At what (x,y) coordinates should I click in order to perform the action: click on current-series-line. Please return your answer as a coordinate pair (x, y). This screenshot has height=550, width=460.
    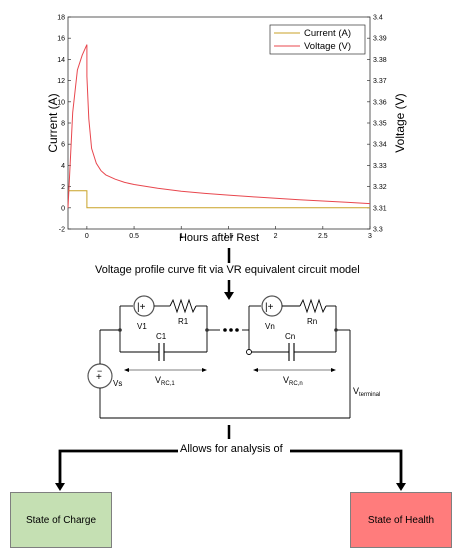
    Looking at the image, I should click on (219, 199).